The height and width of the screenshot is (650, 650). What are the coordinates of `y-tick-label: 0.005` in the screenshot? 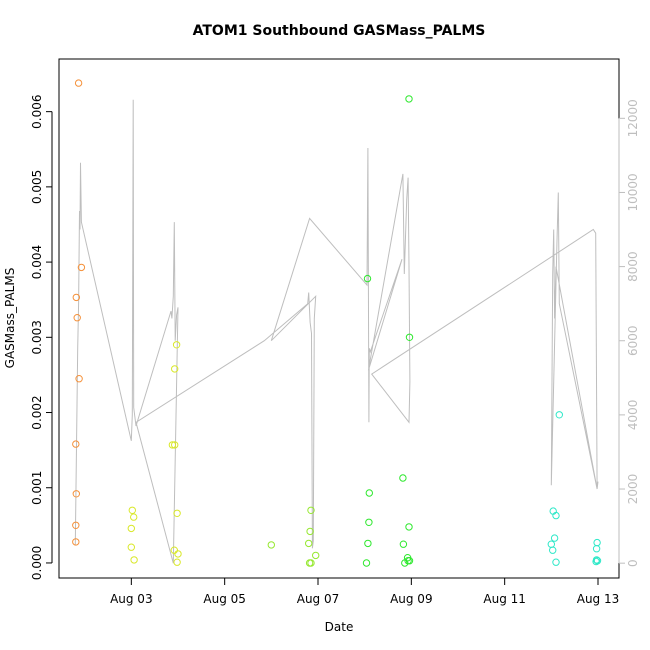 It's located at (37, 187).